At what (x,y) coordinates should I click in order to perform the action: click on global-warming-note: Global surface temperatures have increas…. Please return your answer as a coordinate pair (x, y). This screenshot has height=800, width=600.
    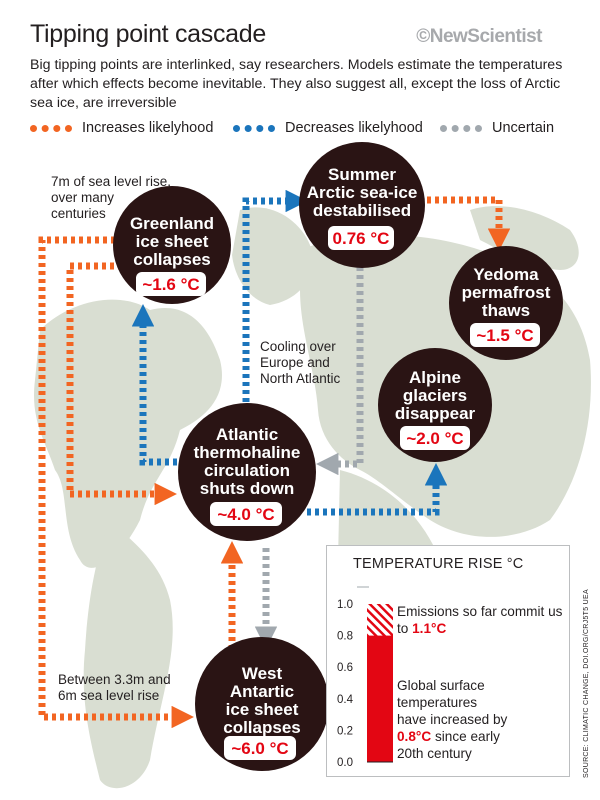
    Looking at the image, I should click on (482, 719).